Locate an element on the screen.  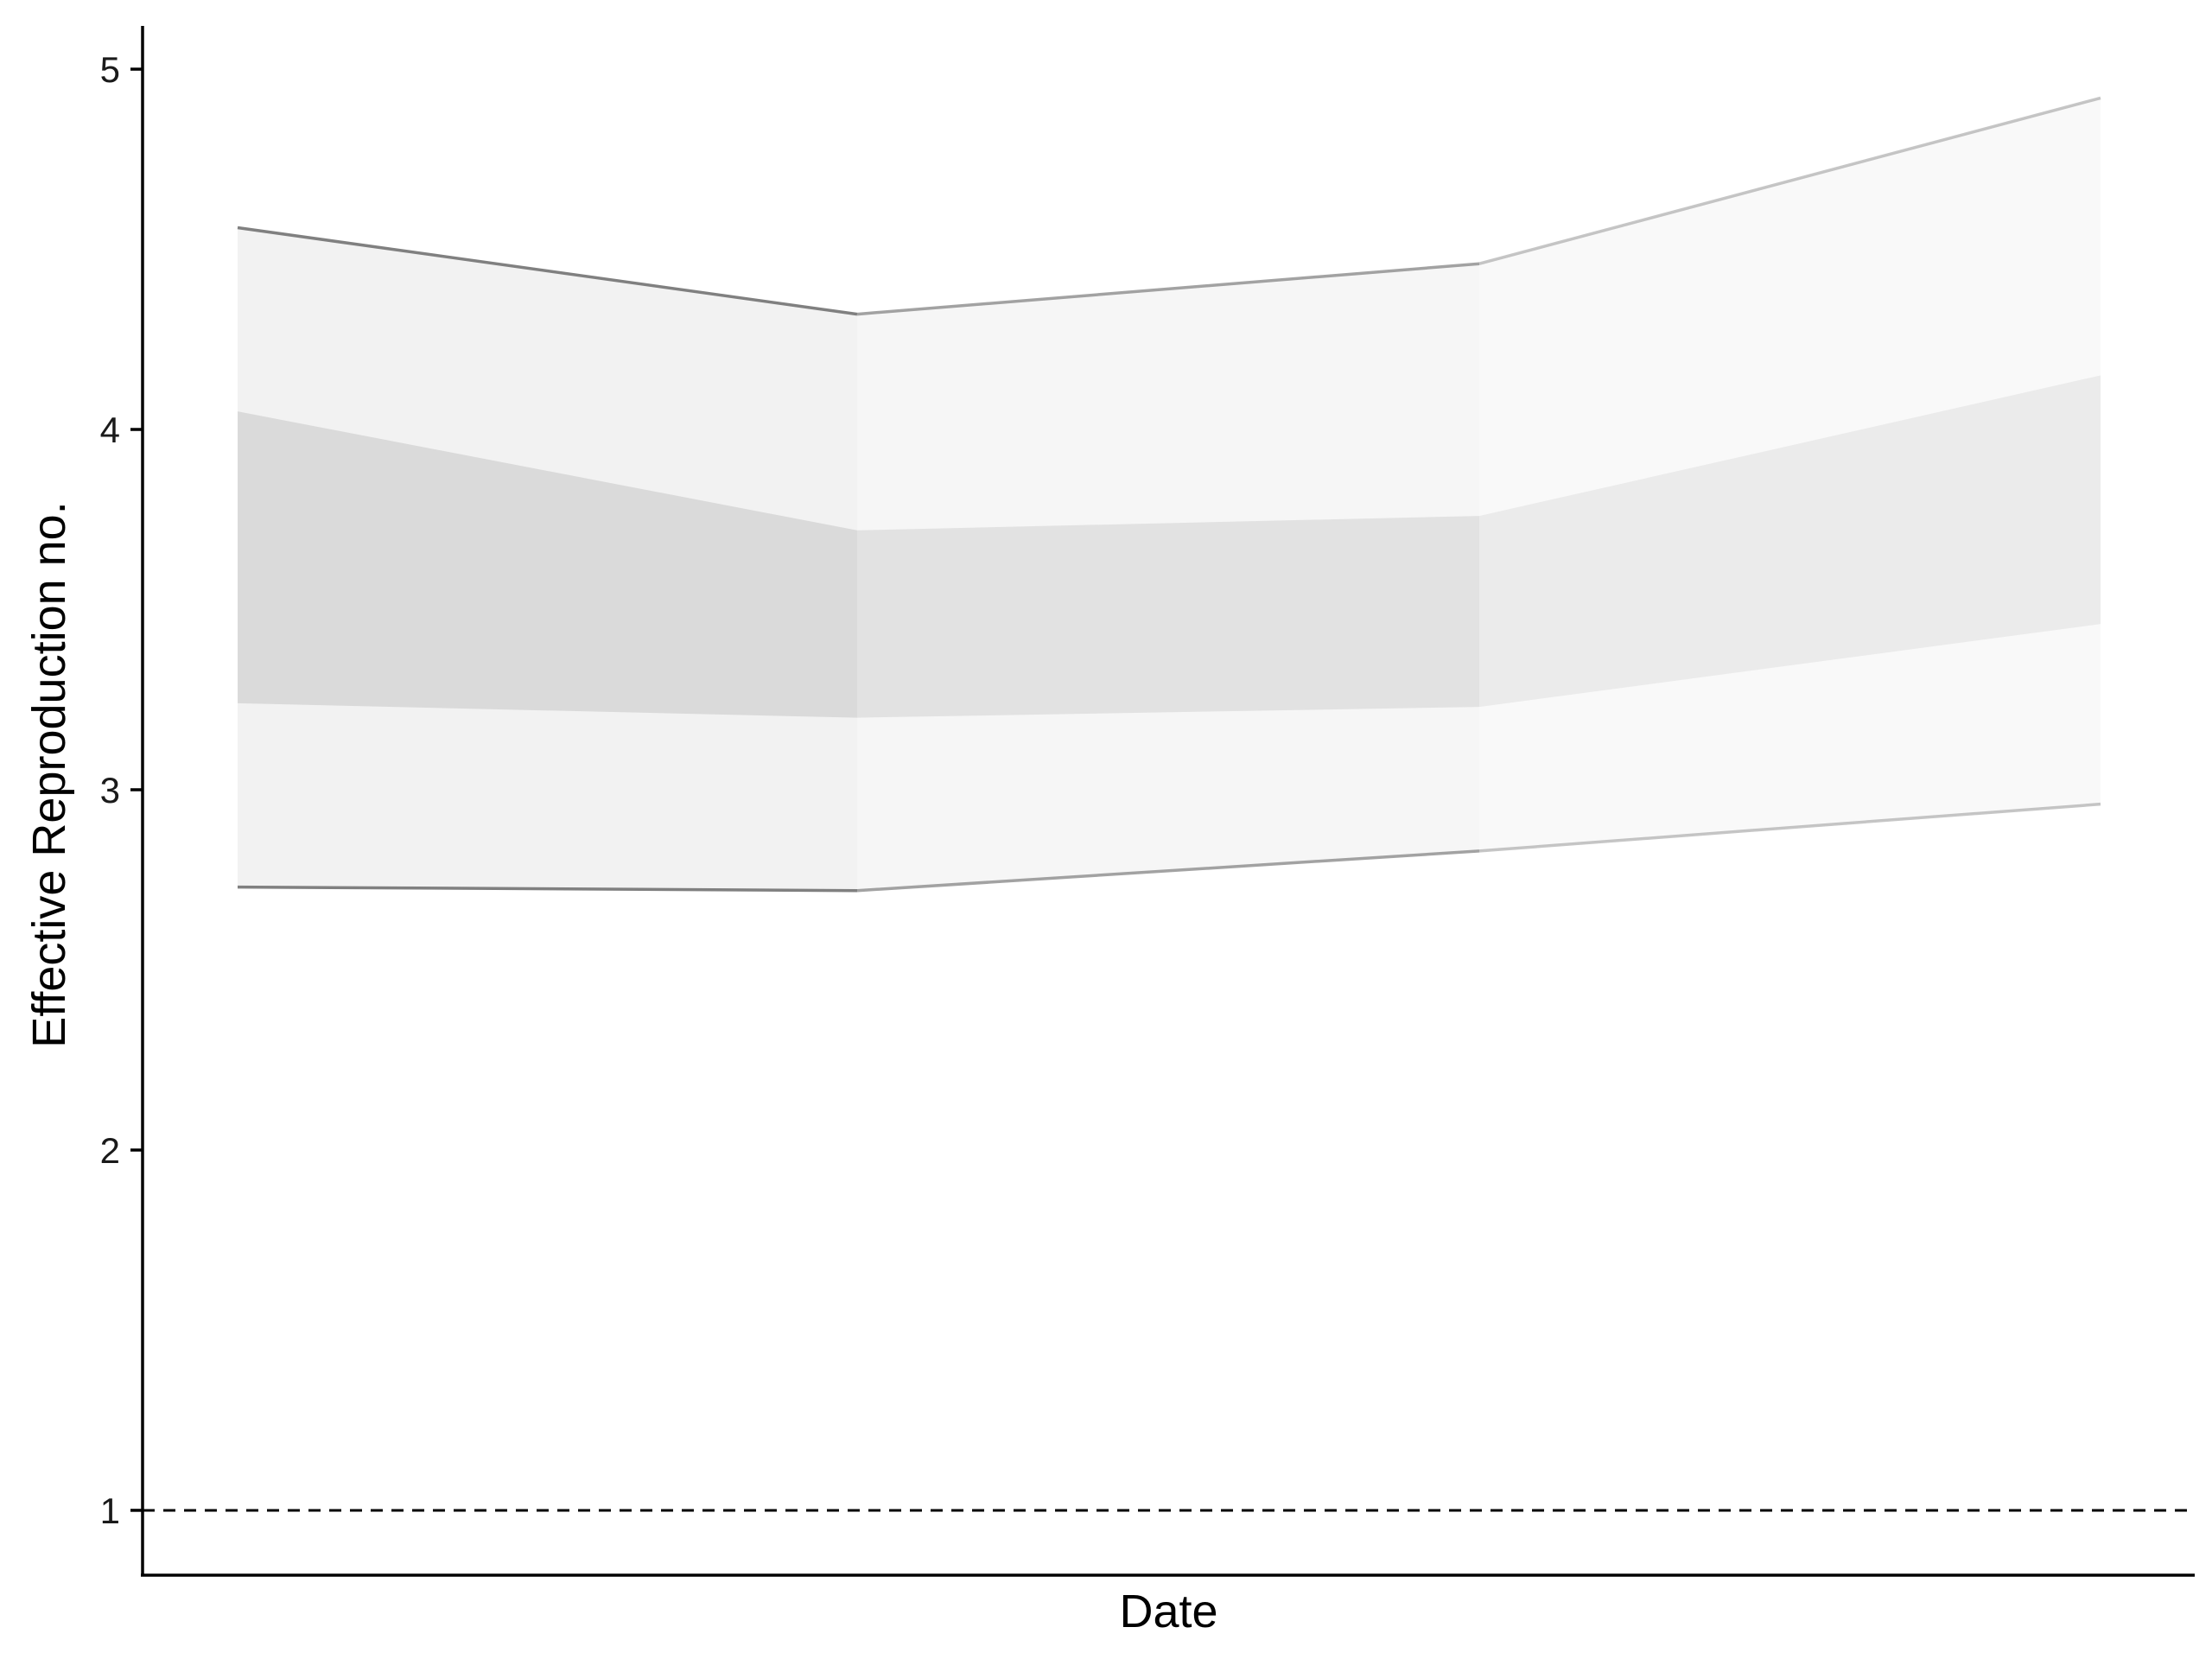
y-tick-label-2: 2 is located at coordinates (110, 1150).